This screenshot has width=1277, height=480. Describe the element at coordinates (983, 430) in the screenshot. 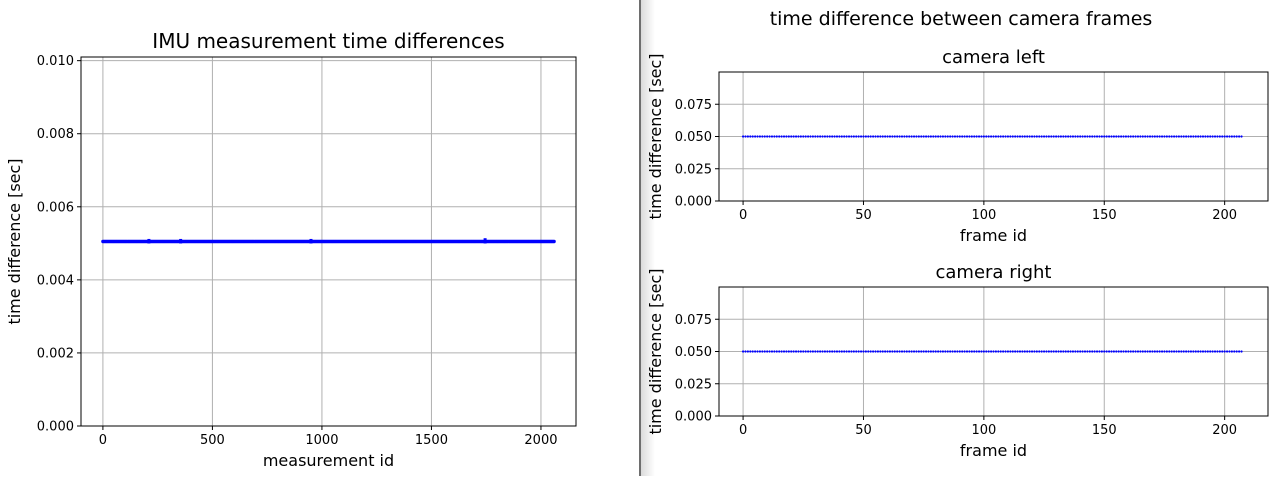

I see `camera-right-x-tick-label: 100` at that location.